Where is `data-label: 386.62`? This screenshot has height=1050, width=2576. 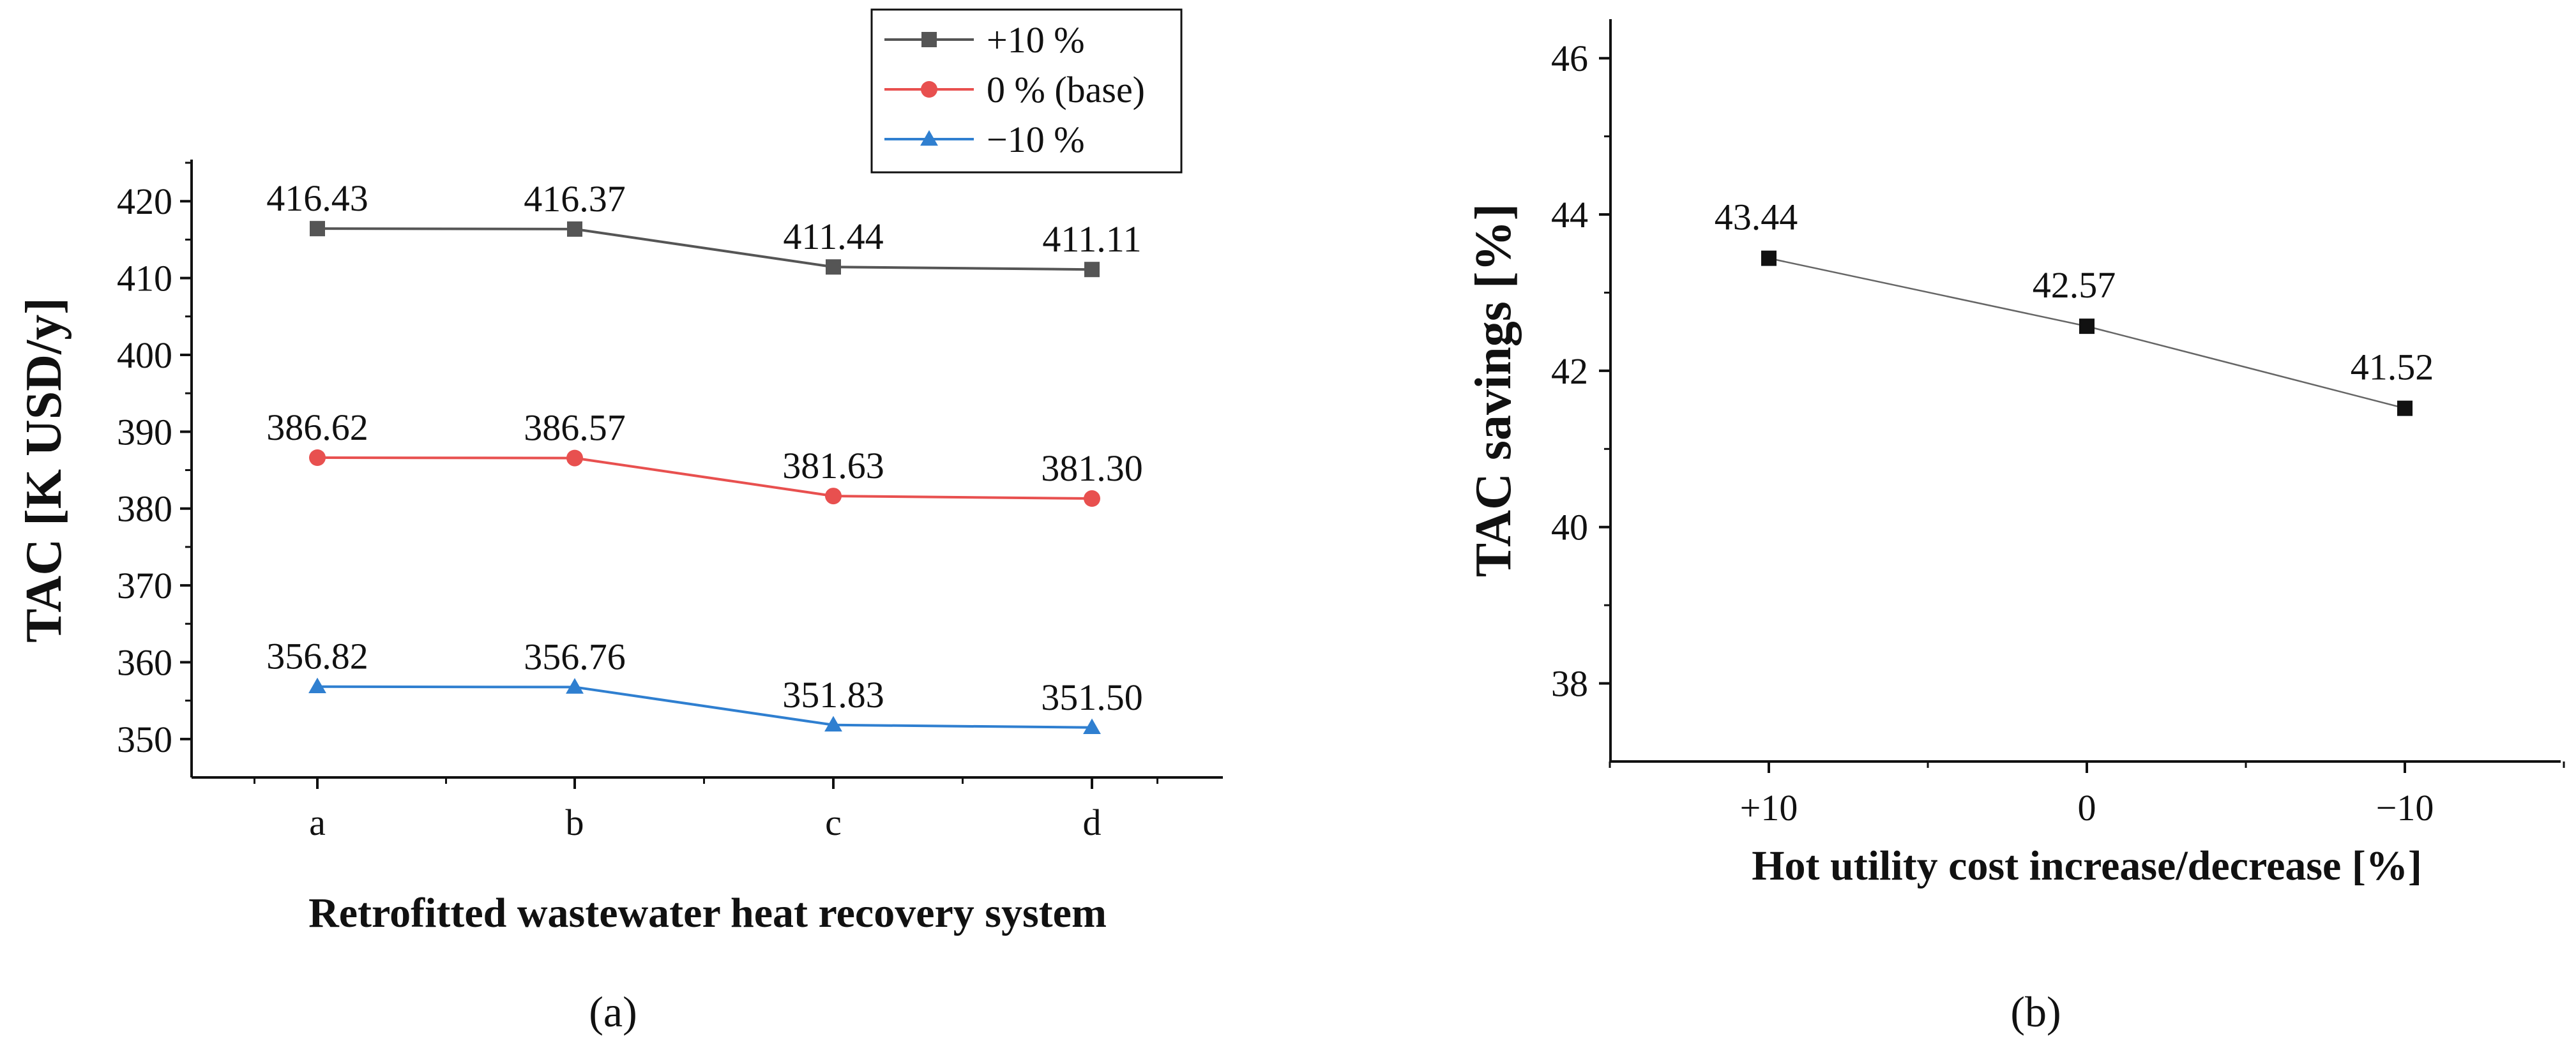 data-label: 386.62 is located at coordinates (317, 427).